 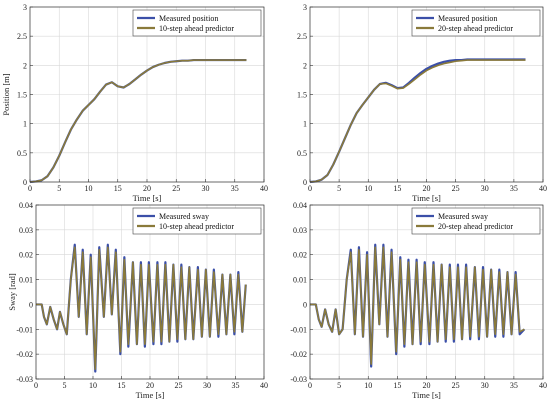 I want to click on y-axis-label: Sway [rad], so click(x=12, y=292).